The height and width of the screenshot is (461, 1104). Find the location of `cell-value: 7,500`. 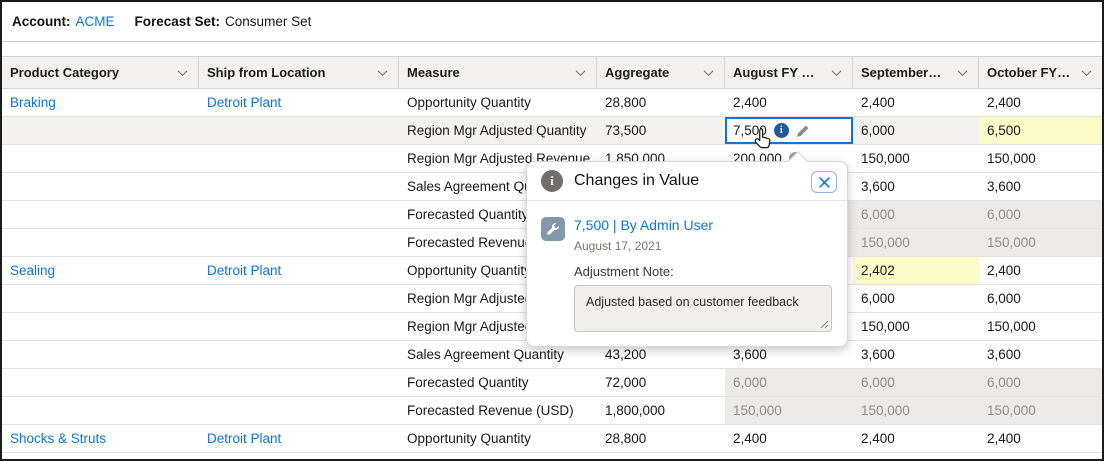

cell-value: 7,500 is located at coordinates (750, 130).